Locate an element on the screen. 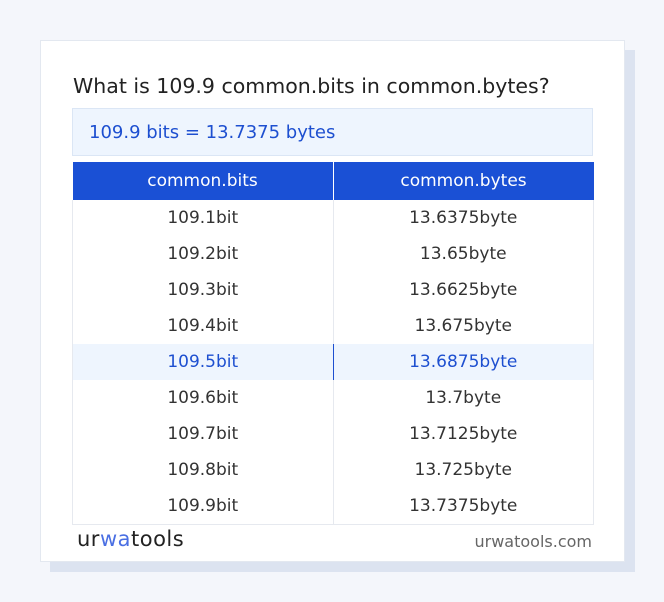  bytes-cell: 13.7125byte is located at coordinates (463, 434).